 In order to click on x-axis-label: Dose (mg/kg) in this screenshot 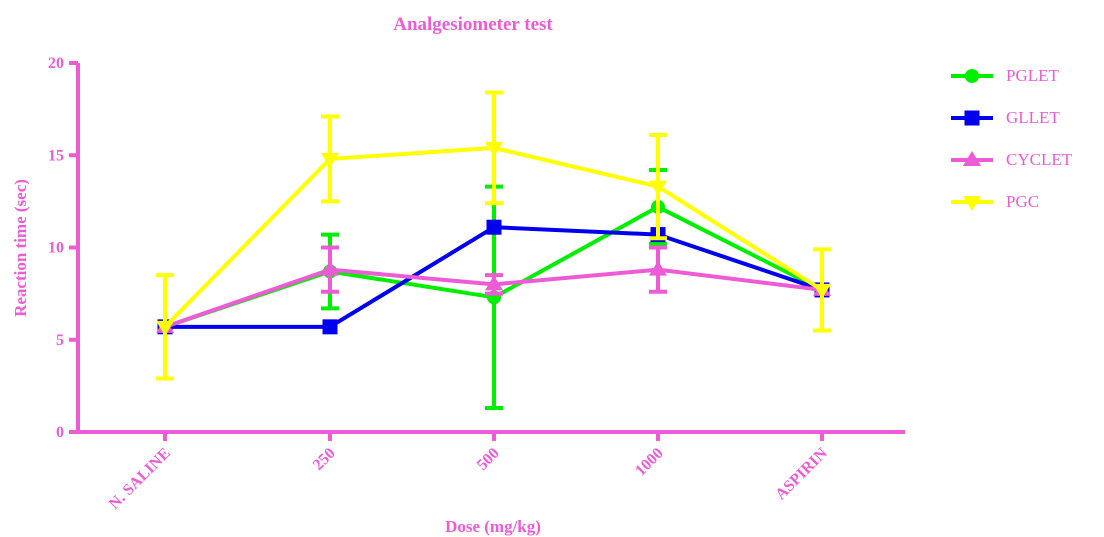, I will do `click(493, 526)`.